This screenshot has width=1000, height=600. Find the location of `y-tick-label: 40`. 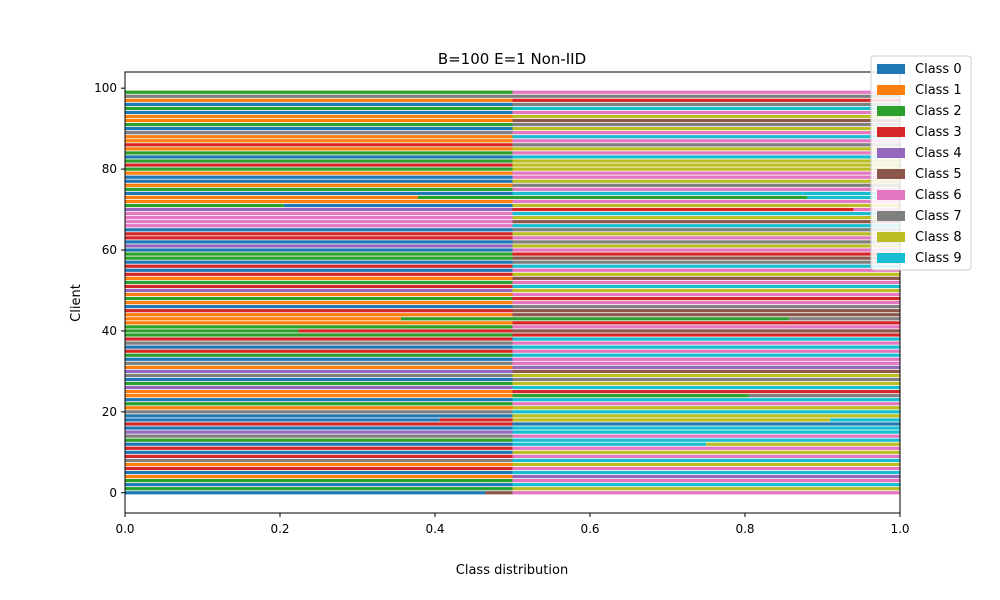

y-tick-label: 40 is located at coordinates (109, 331).